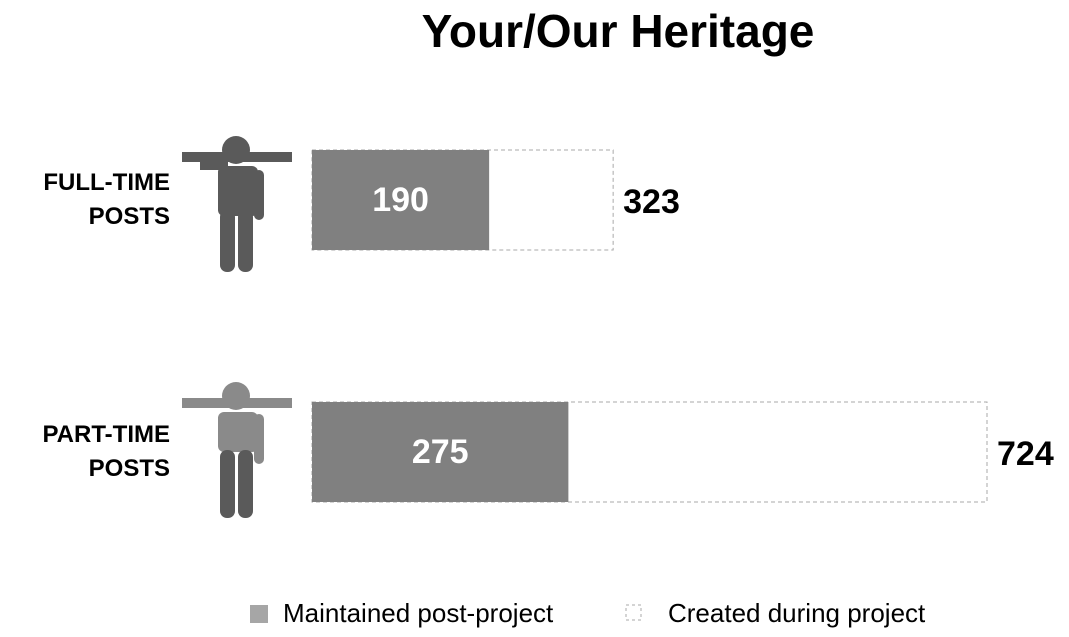  I want to click on value-label: 190, so click(400, 200).